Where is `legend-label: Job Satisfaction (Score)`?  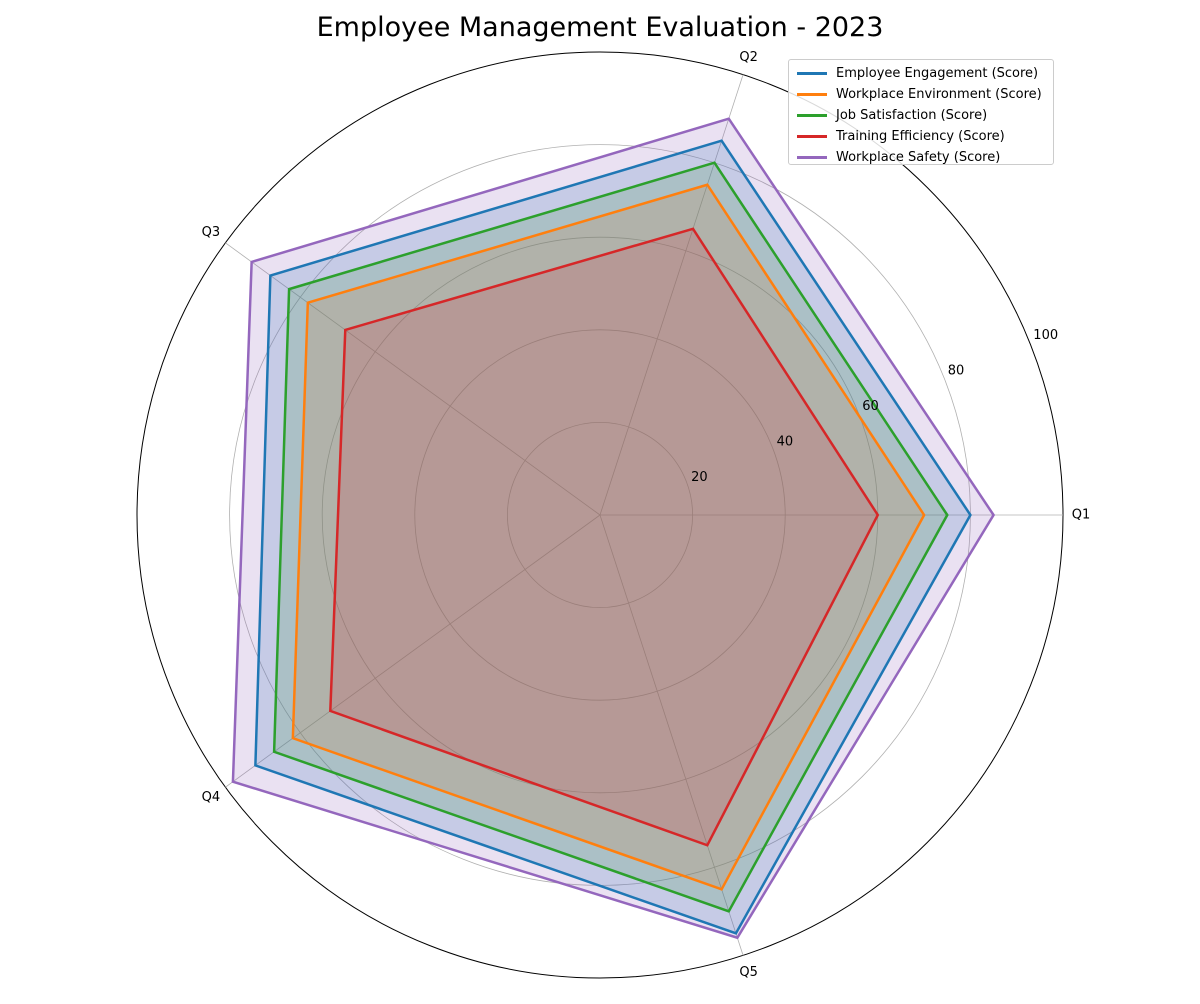 legend-label: Job Satisfaction (Score) is located at coordinates (911, 115).